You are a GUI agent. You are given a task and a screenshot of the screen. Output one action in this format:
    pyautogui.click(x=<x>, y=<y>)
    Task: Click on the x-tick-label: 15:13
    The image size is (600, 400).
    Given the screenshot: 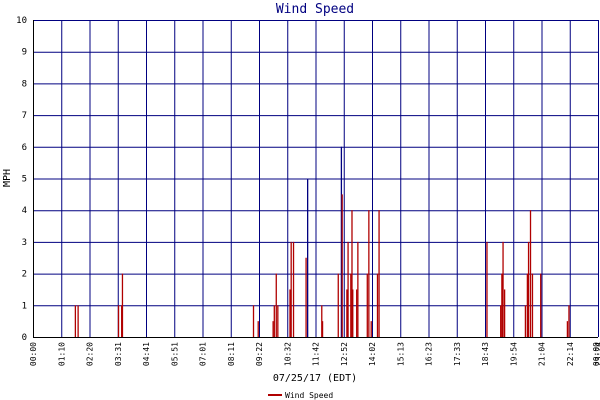 What is the action you would take?
    pyautogui.click(x=400, y=354)
    